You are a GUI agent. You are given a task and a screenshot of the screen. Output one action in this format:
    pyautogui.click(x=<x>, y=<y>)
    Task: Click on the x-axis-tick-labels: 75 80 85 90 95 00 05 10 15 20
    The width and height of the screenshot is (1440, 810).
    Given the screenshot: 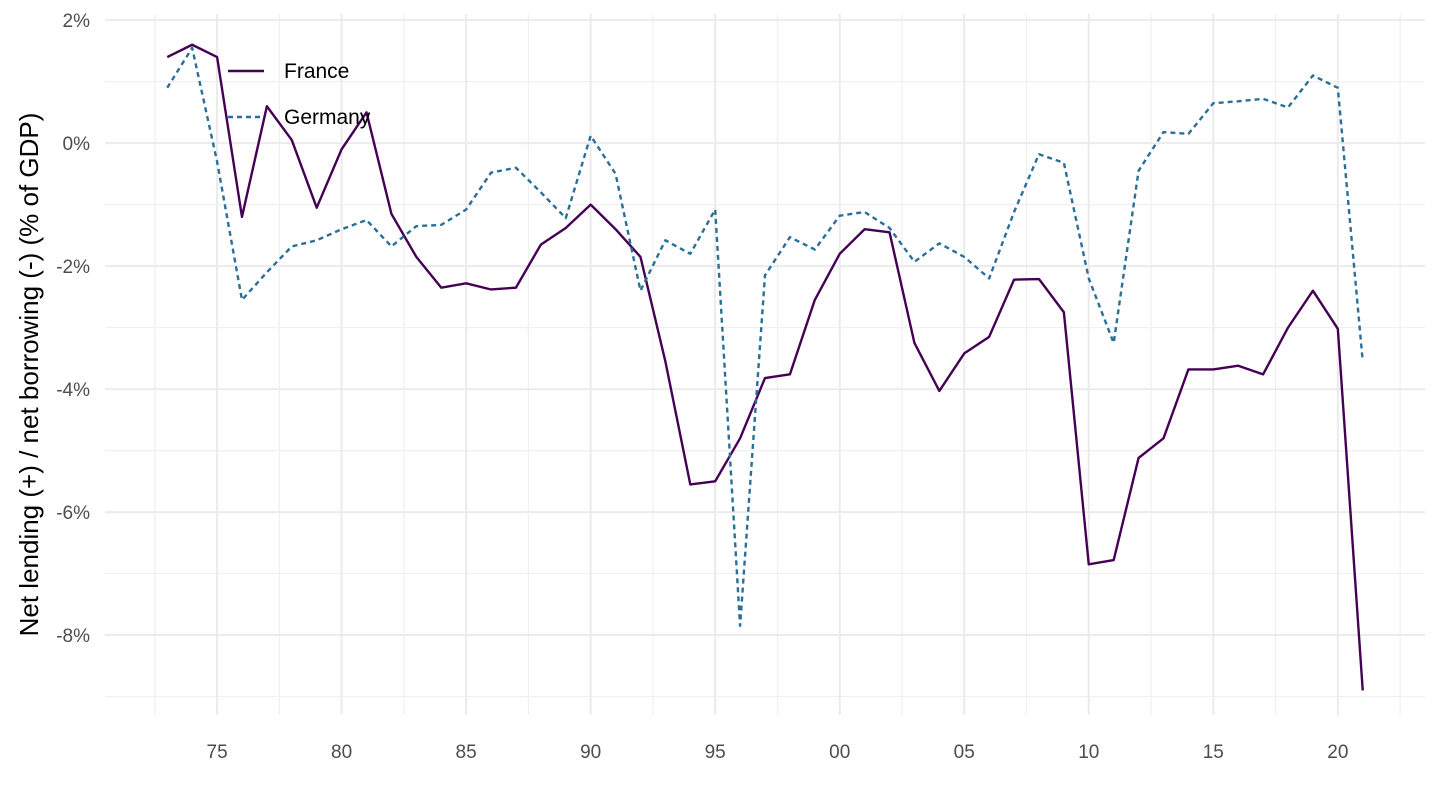 What is the action you would take?
    pyautogui.click(x=778, y=752)
    